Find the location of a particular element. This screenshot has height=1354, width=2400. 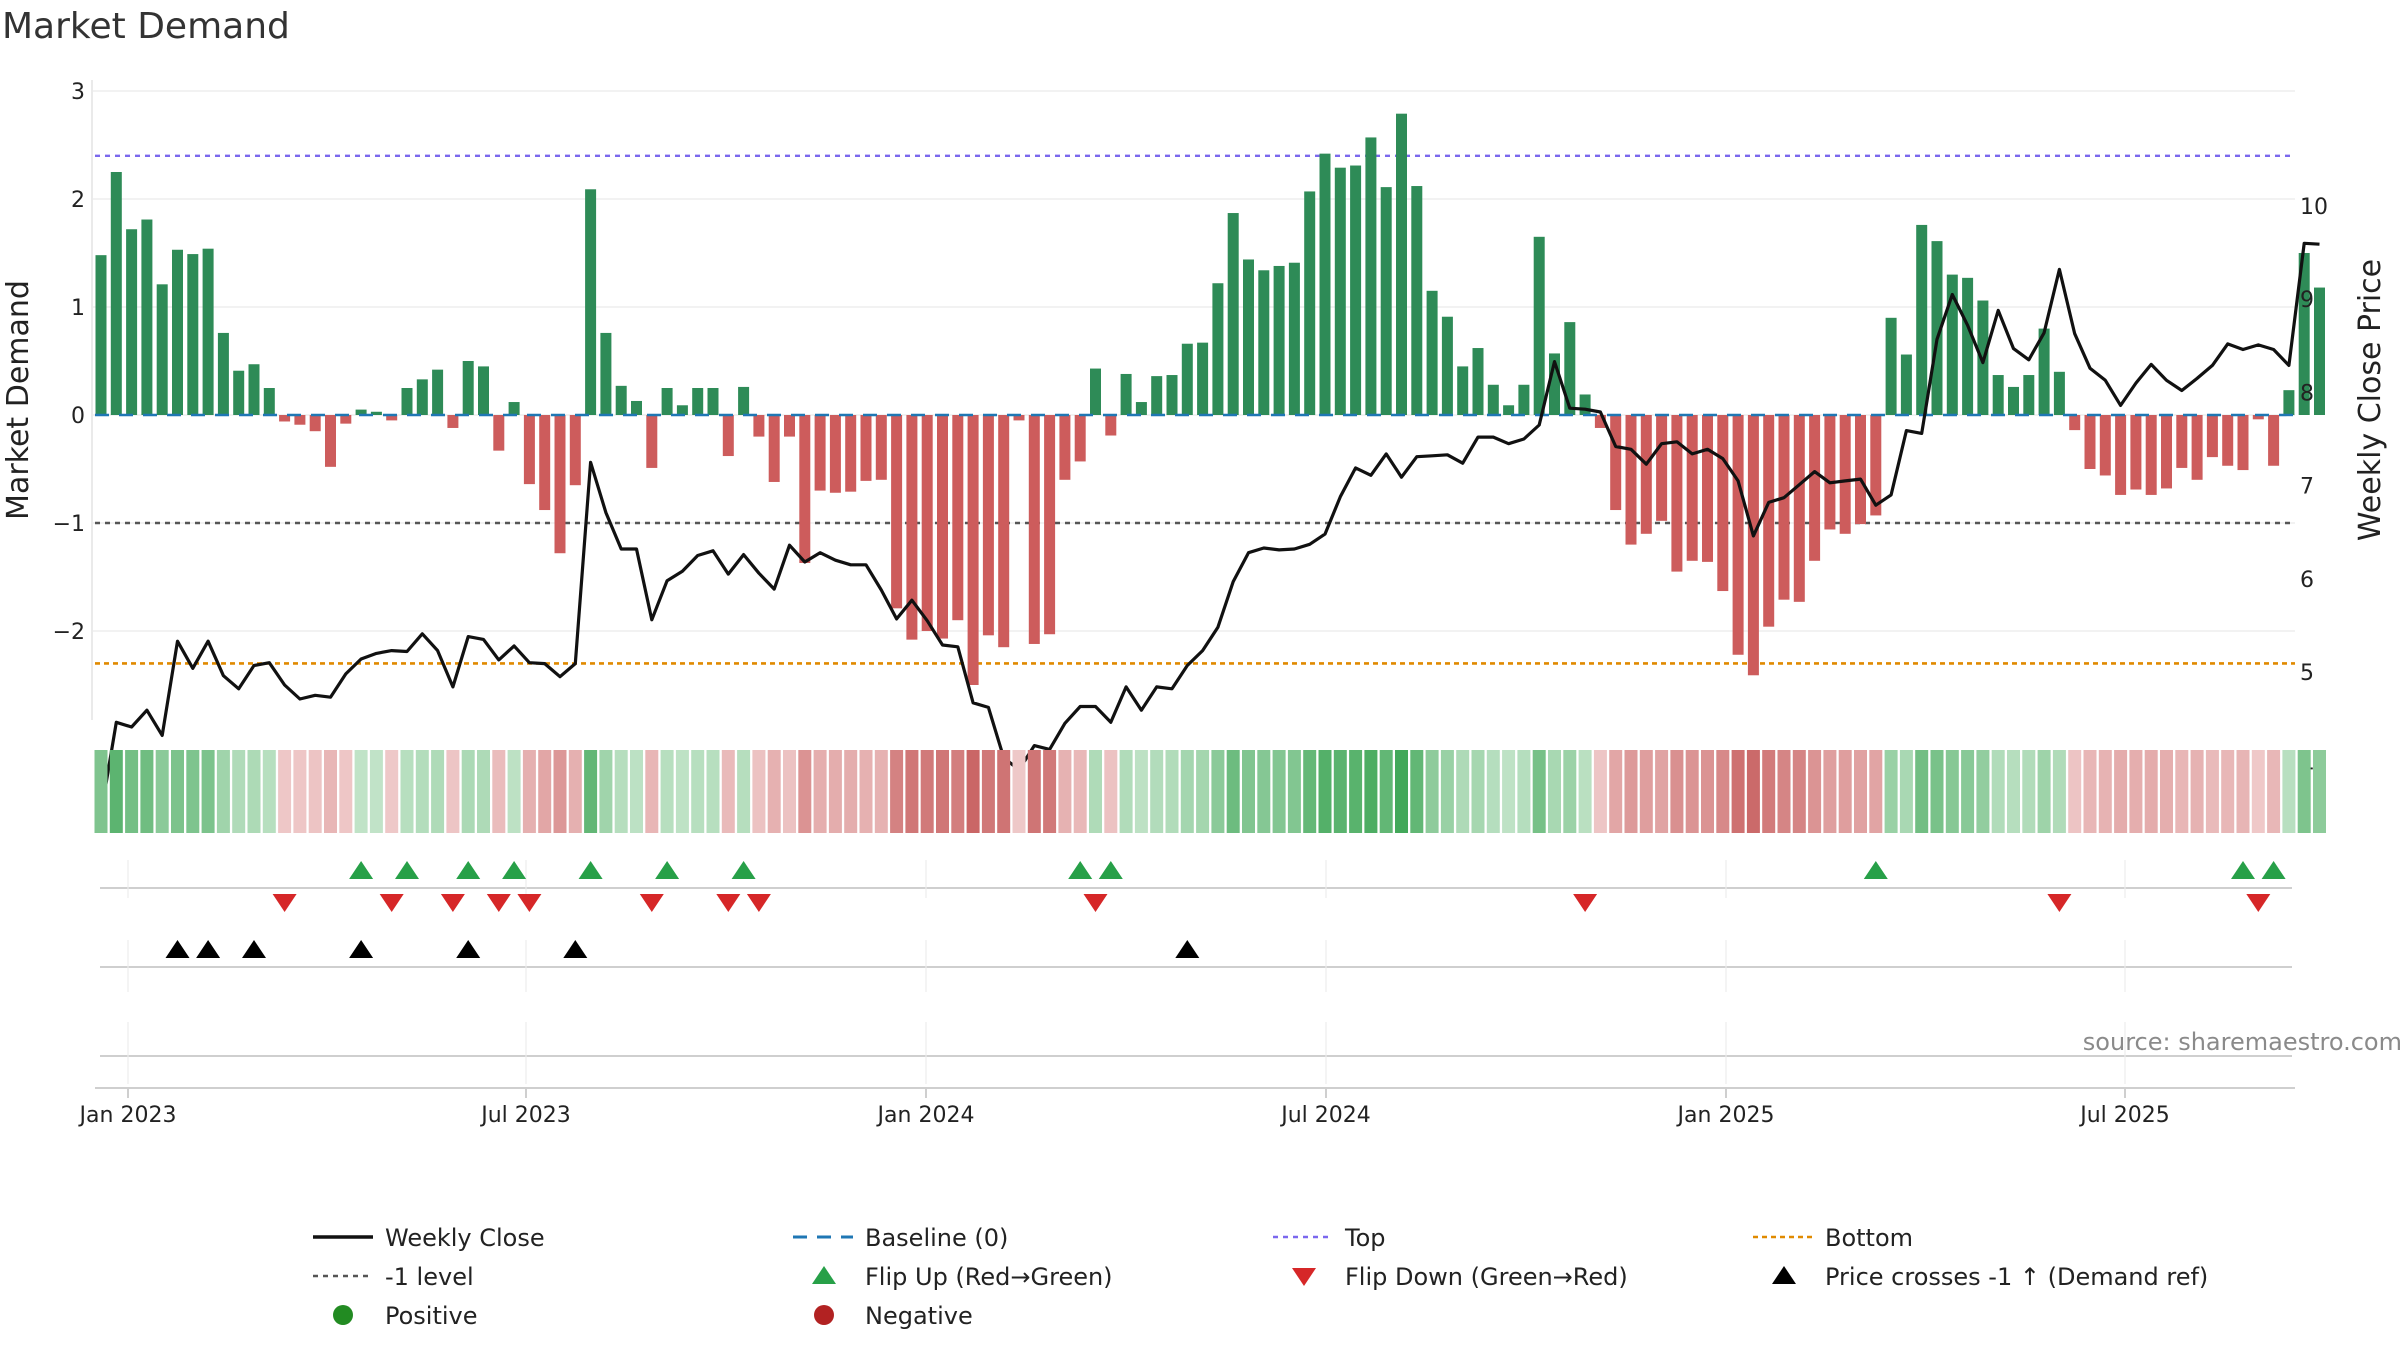

x-tick-label: Jul 2023 is located at coordinates (525, 1115).